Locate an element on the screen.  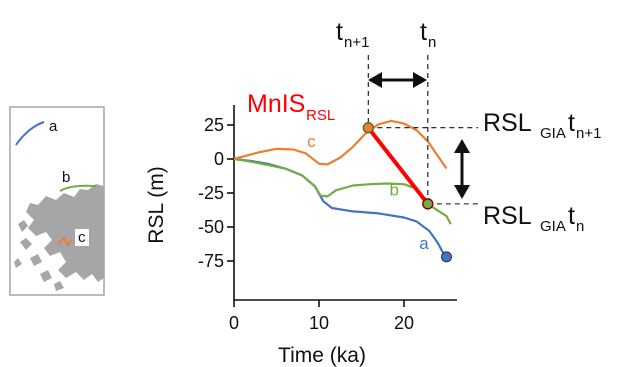
x-axis-label: Time (ka) is located at coordinates (322, 355).